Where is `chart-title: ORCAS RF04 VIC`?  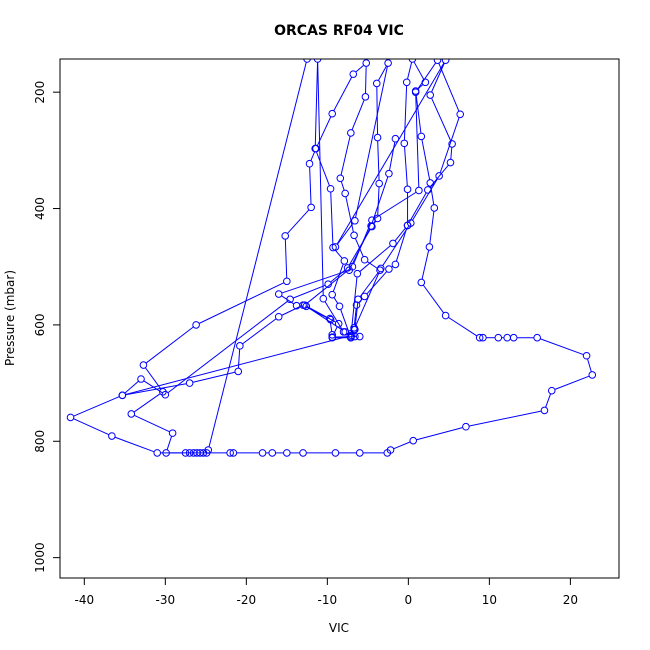
chart-title: ORCAS RF04 VIC is located at coordinates (339, 31).